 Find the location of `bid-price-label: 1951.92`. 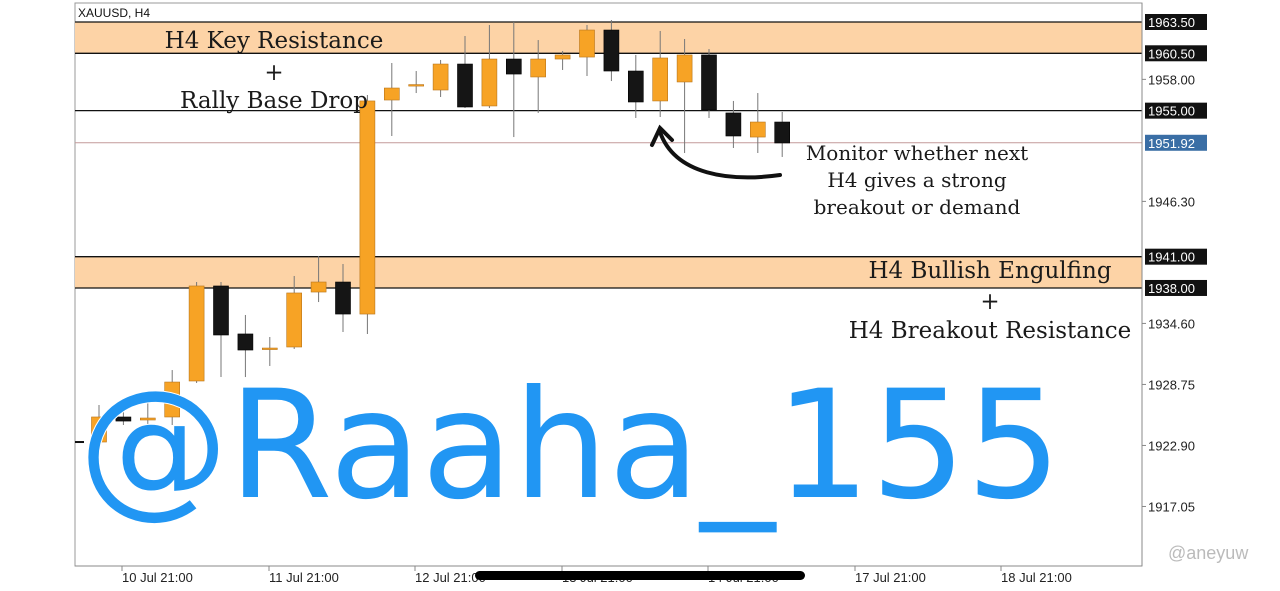

bid-price-label: 1951.92 is located at coordinates (1171, 143).